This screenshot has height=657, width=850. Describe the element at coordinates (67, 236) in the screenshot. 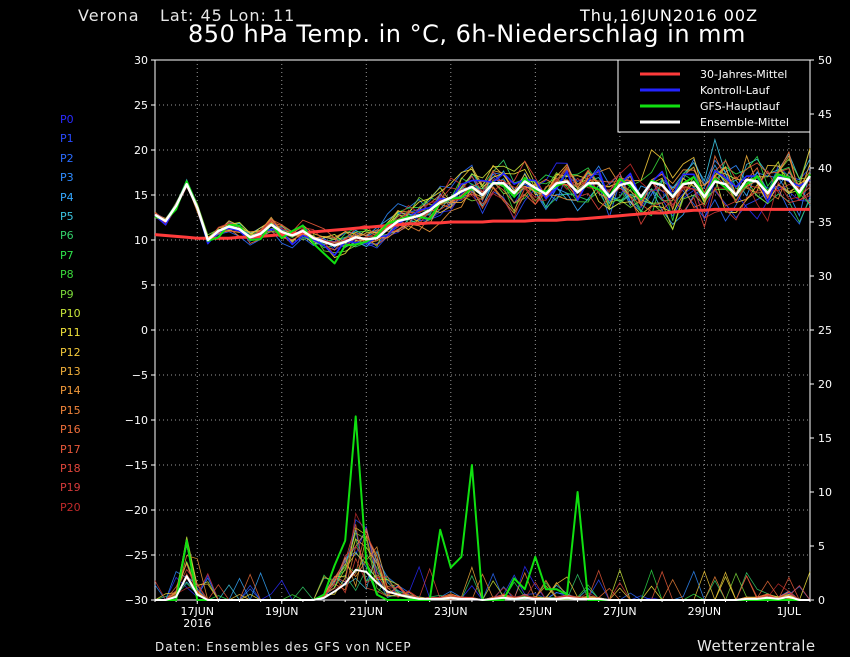

I see `member-label-p6: P6` at that location.